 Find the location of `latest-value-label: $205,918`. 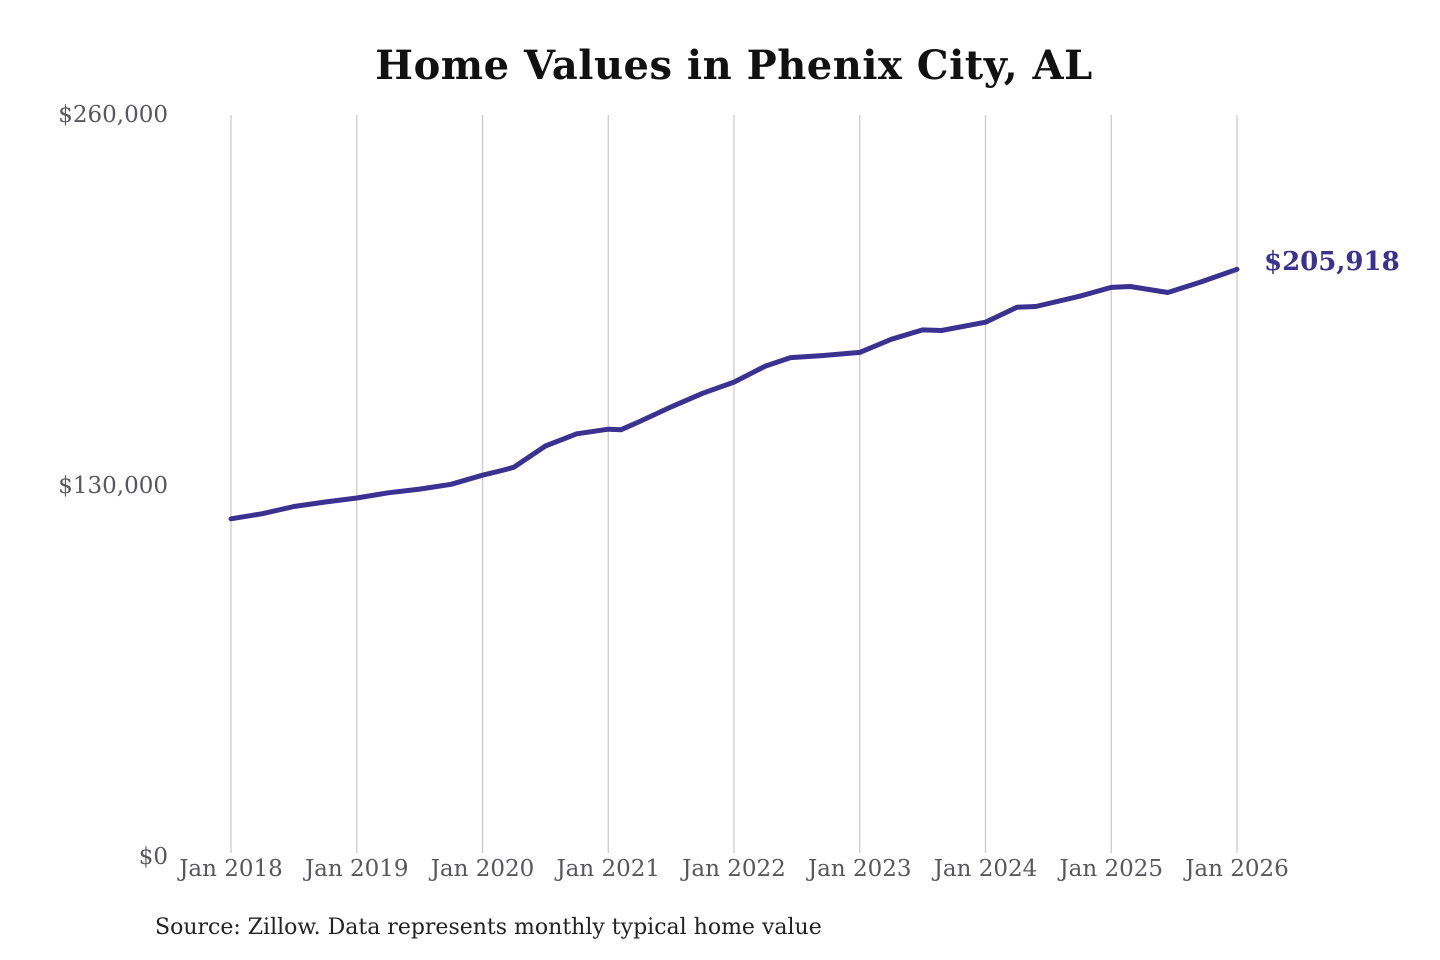

latest-value-label: $205,918 is located at coordinates (1332, 262).